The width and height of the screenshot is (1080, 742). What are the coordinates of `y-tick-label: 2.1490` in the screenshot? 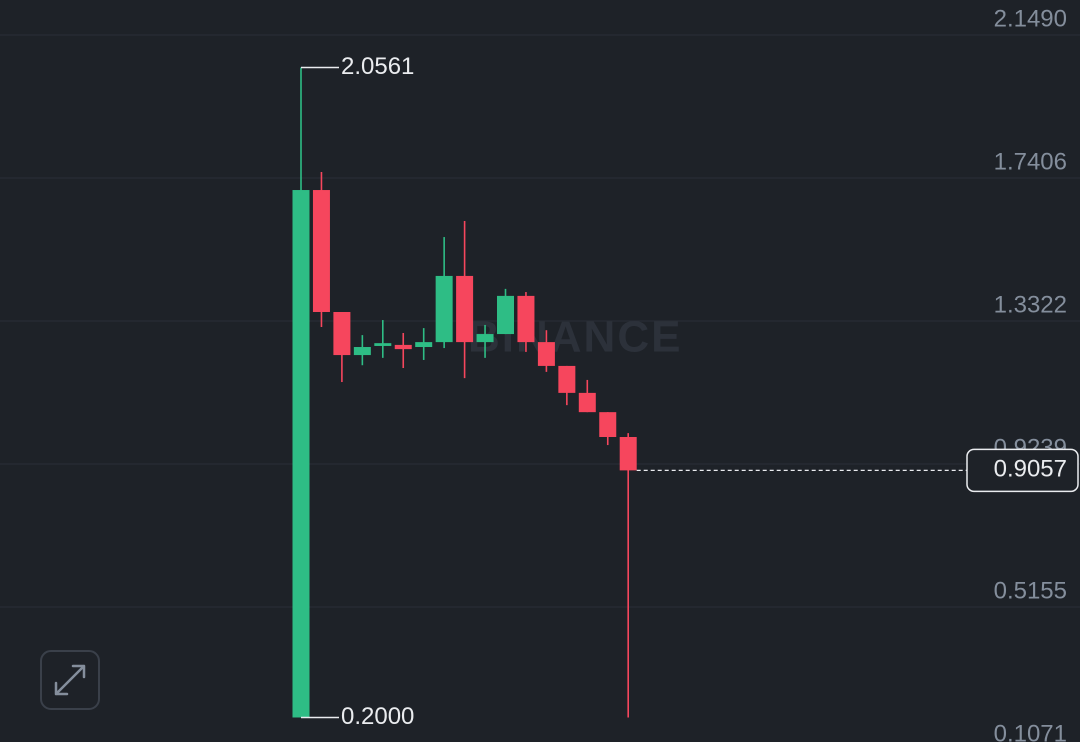 It's located at (1030, 18).